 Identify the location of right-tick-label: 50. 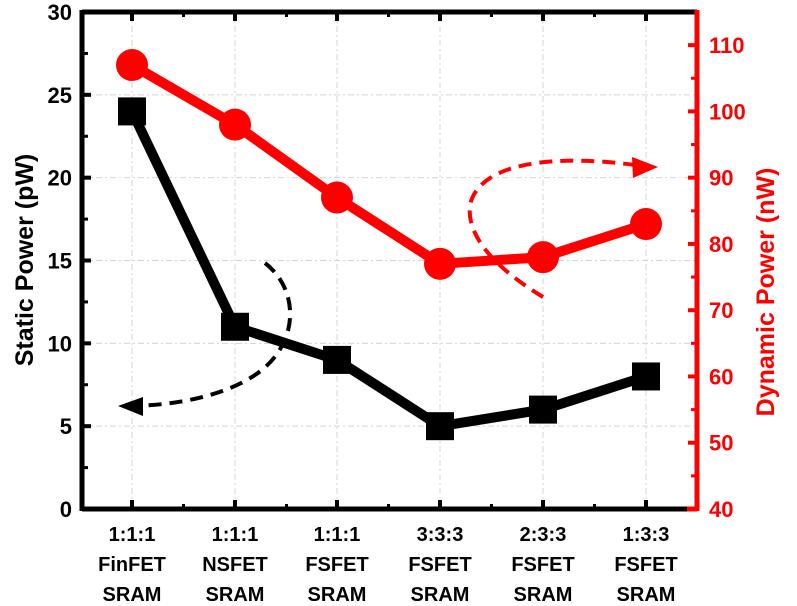
(721, 443).